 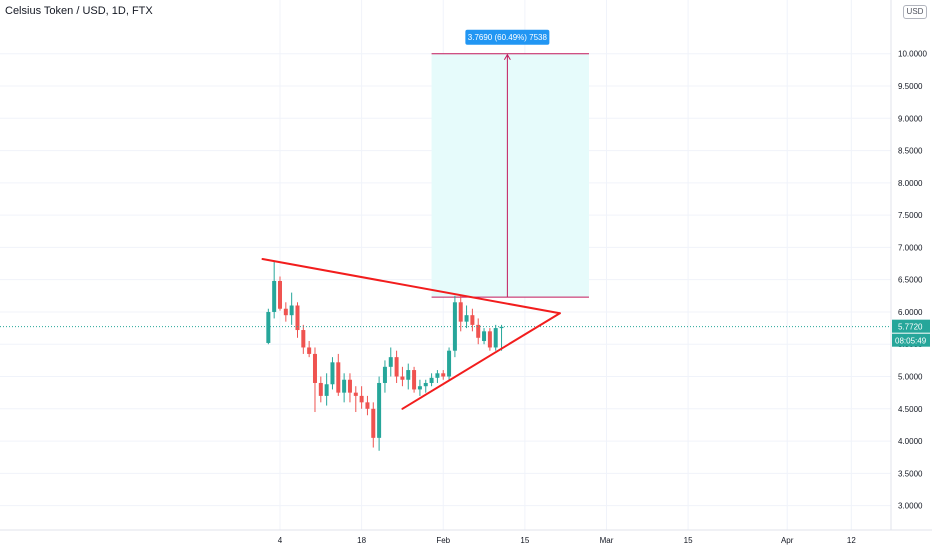 I want to click on price-tick-label: 4.5000, so click(x=910, y=409).